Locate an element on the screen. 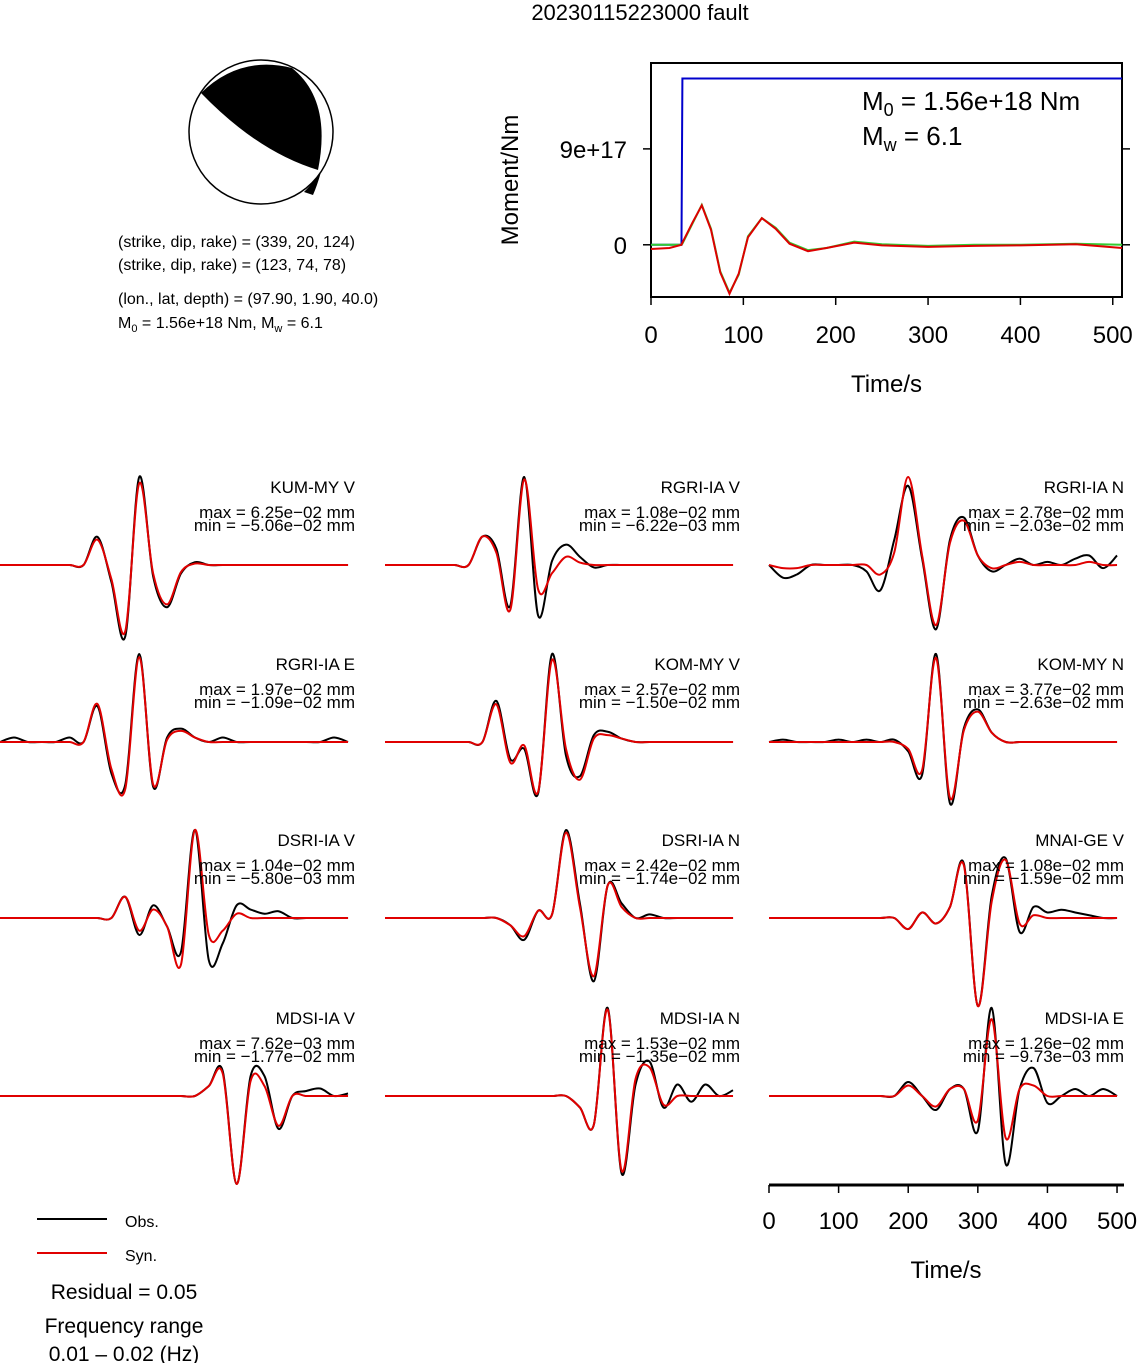 The height and width of the screenshot is (1363, 1139). min-label: min = −1.77e−02 mm is located at coordinates (274, 1056).